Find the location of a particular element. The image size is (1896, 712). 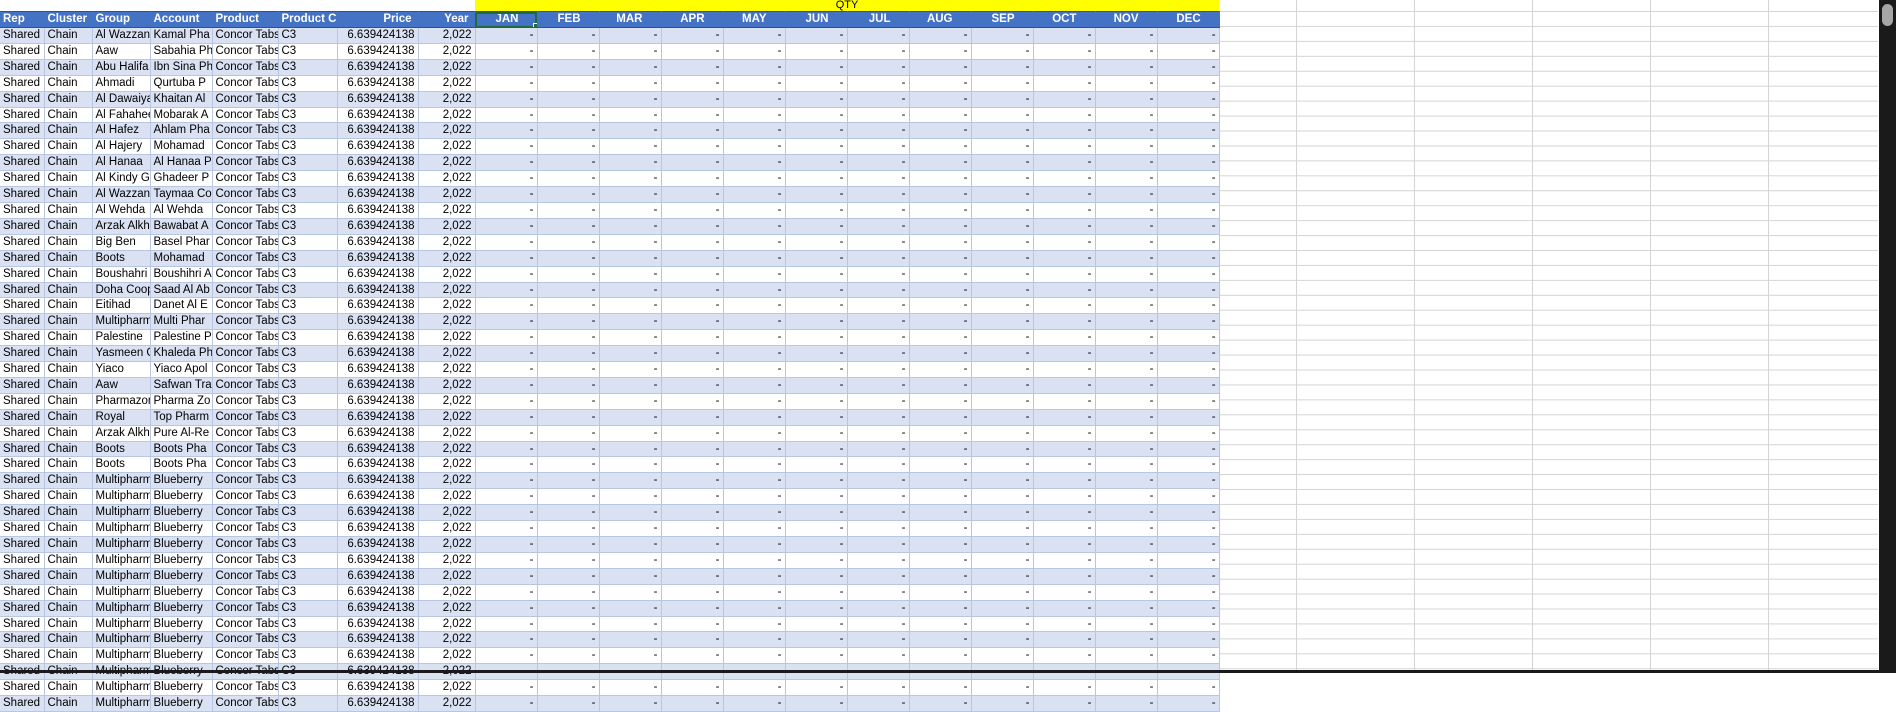

vertical-scrollbar is located at coordinates (1887, 336).